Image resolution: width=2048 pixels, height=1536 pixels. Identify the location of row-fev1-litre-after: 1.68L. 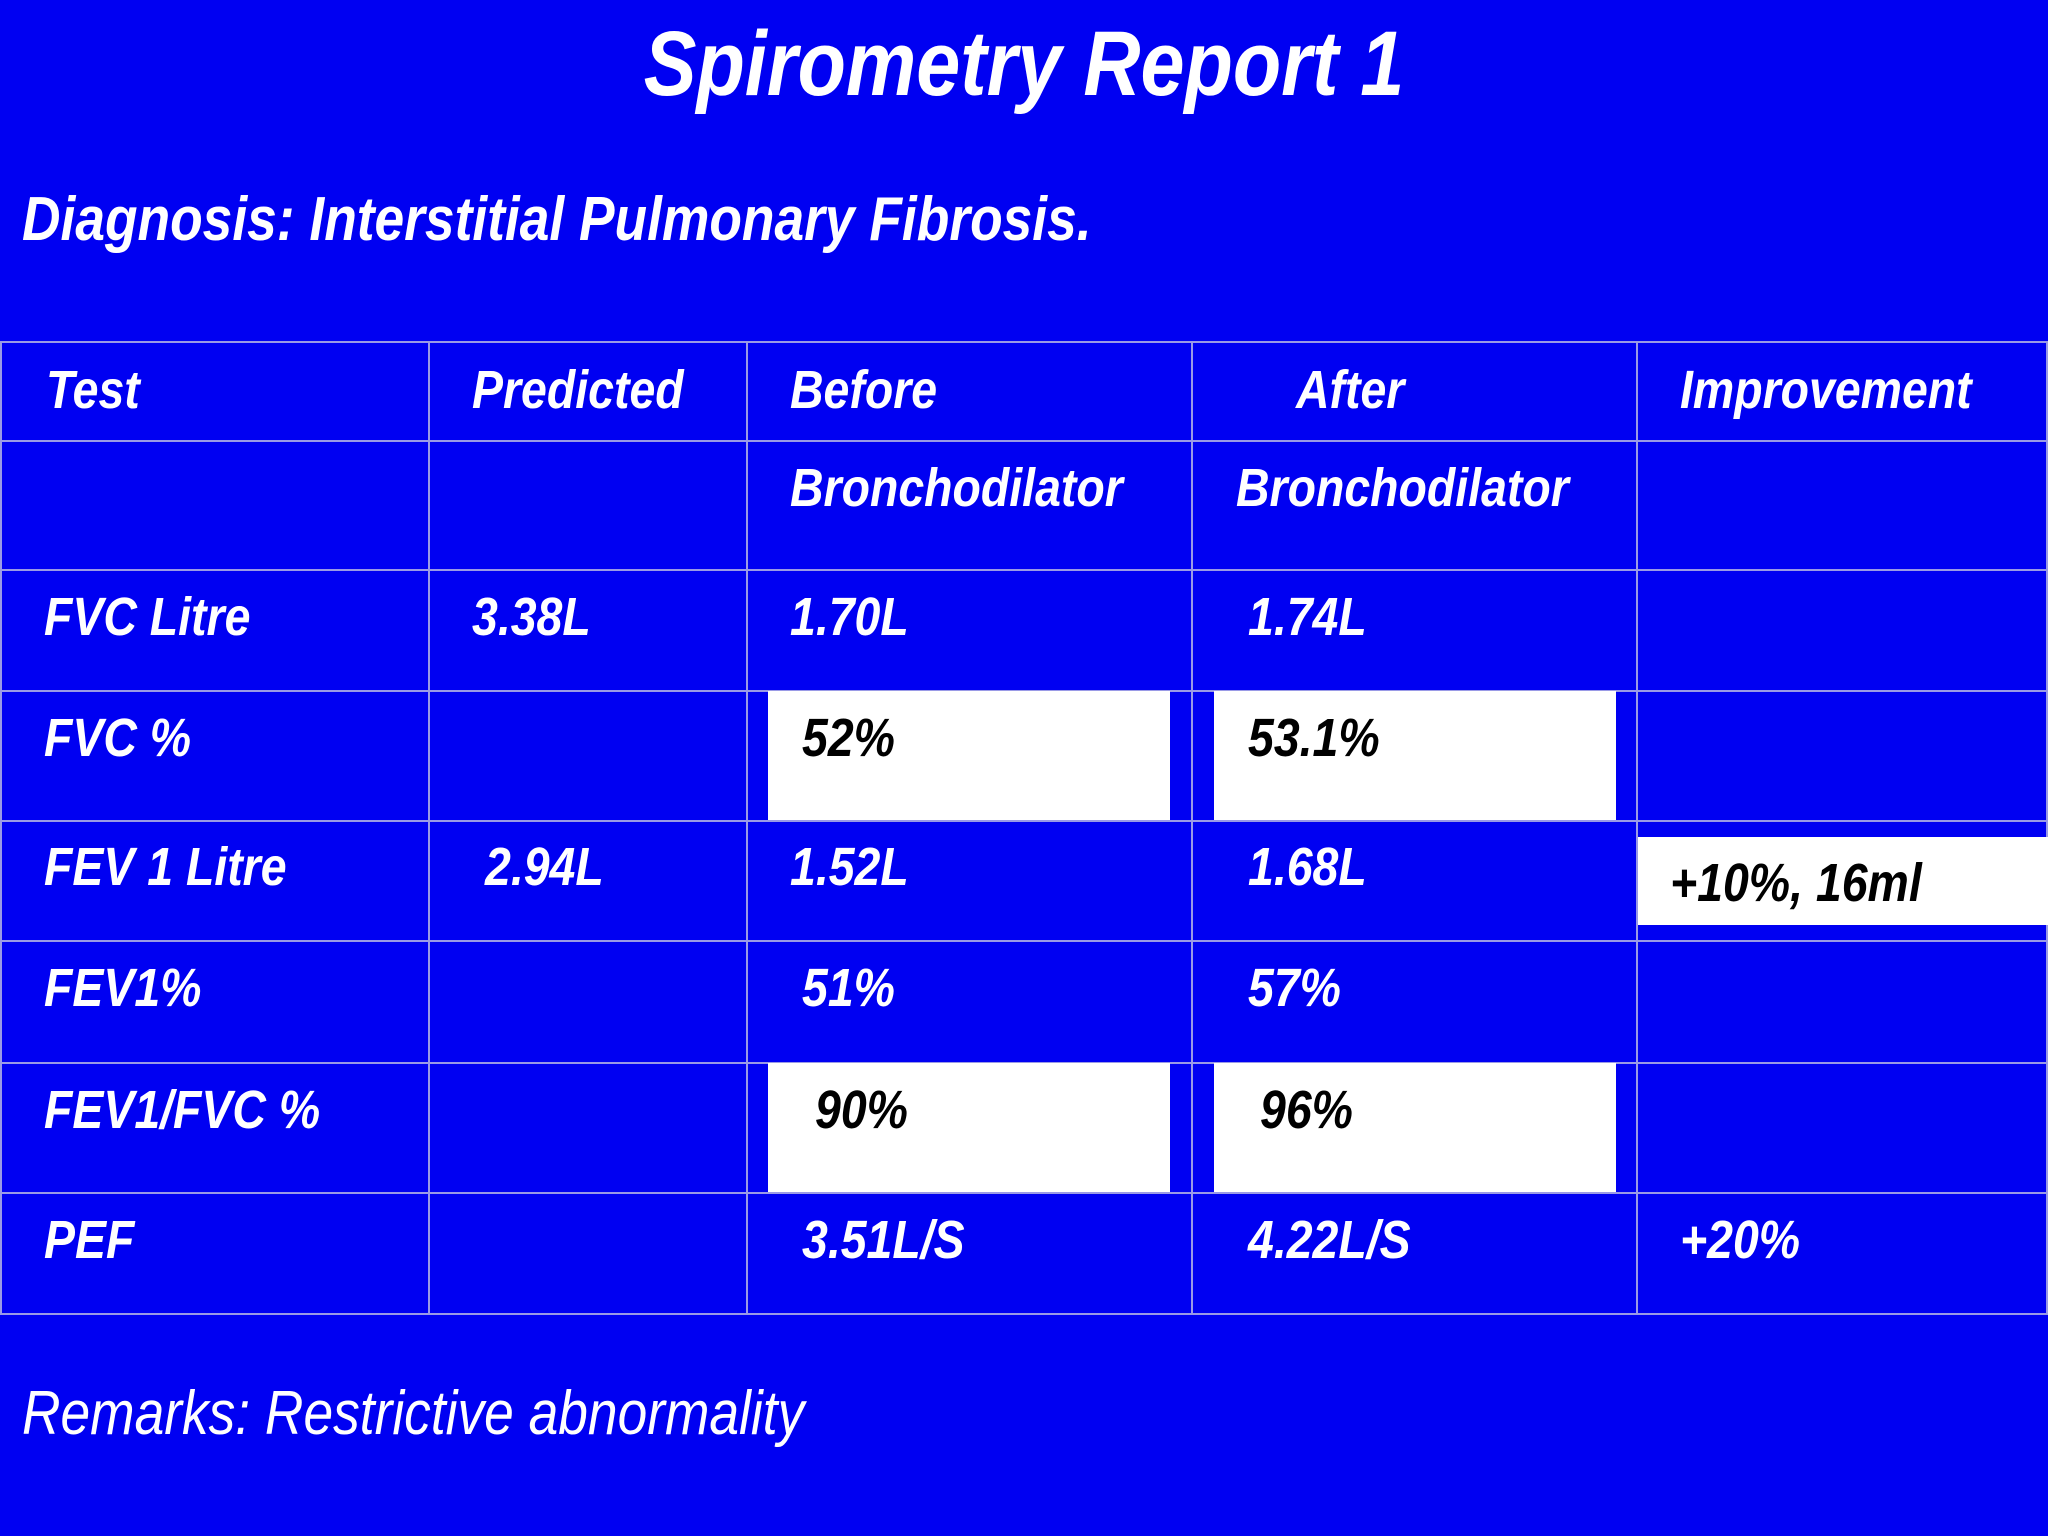
(1307, 867).